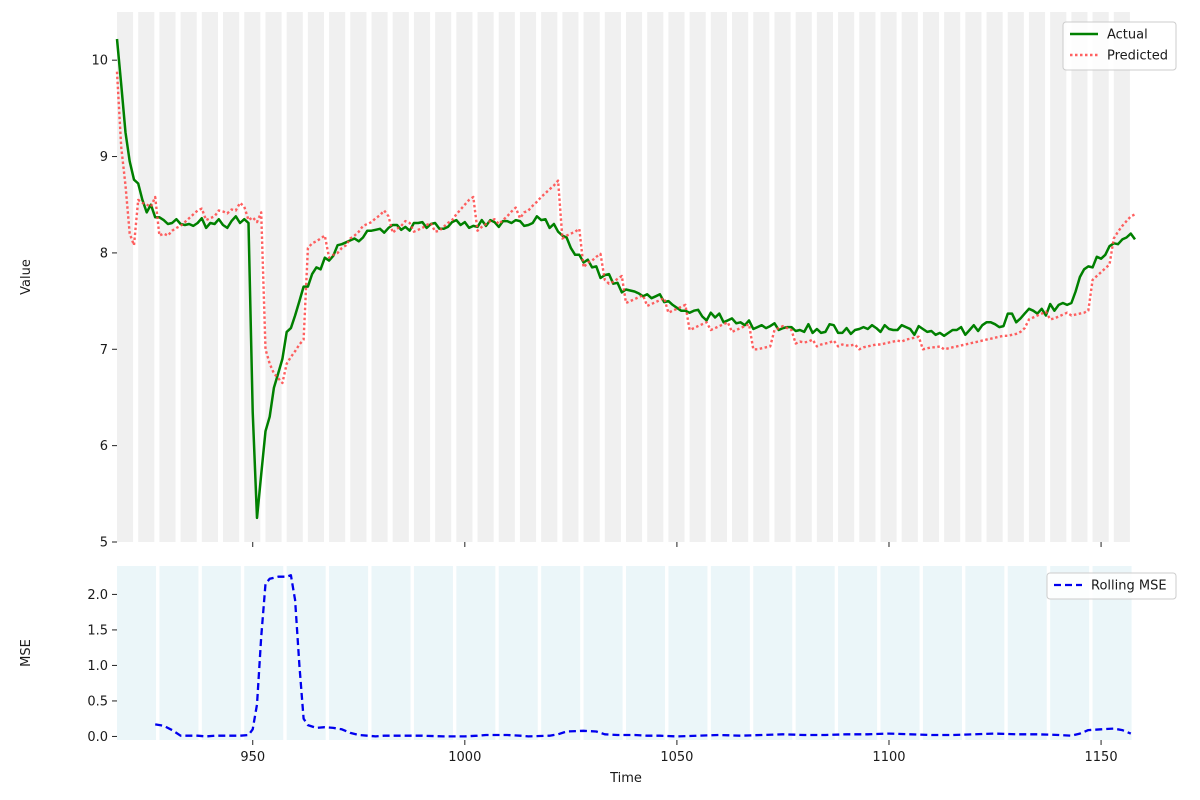 Image resolution: width=1200 pixels, height=800 pixels. Describe the element at coordinates (97, 630) in the screenshot. I see `y-tick-label: 1.5` at that location.